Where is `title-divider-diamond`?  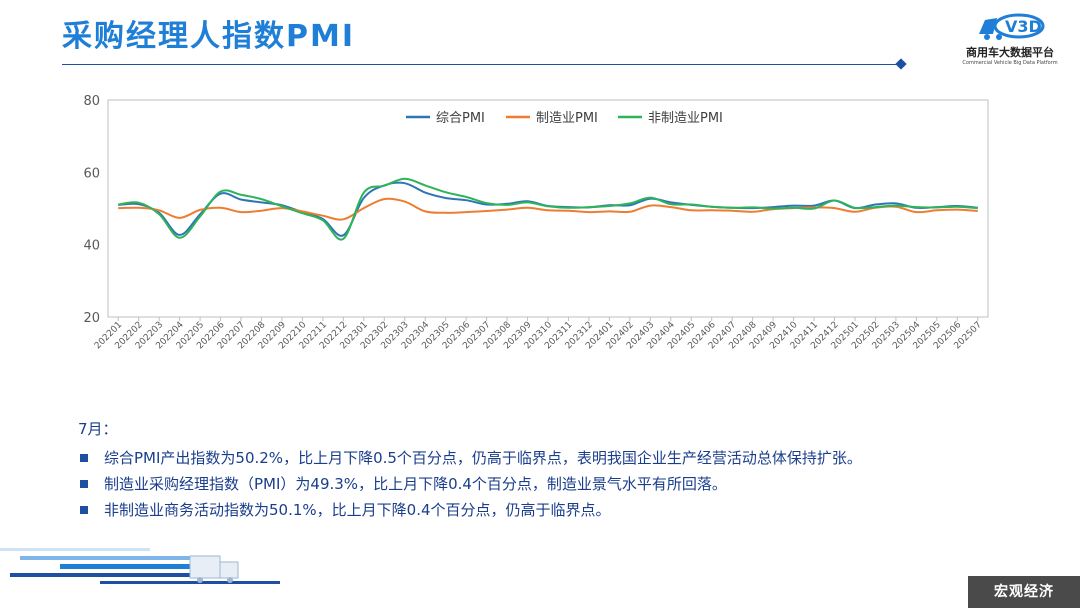
title-divider-diamond is located at coordinates (901, 64).